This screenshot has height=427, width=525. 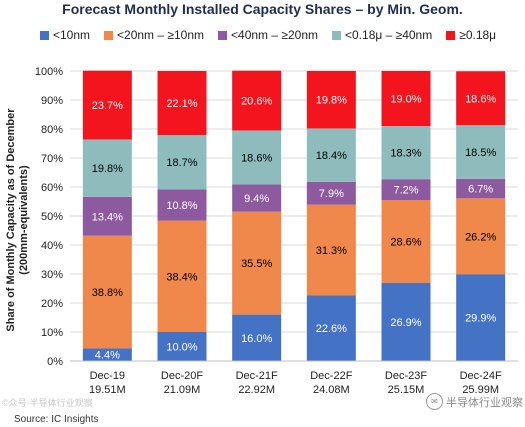 I want to click on data-label: 18.3%, so click(x=405, y=154).